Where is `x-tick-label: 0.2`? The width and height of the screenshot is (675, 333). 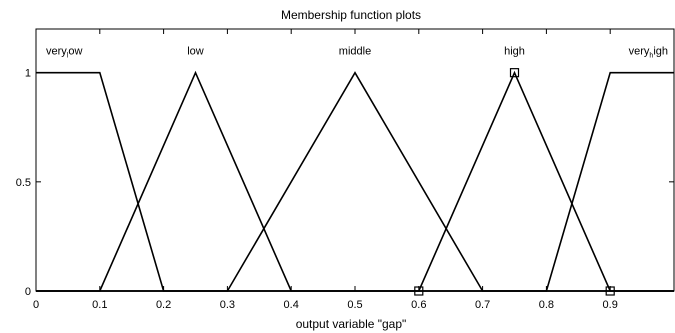
x-tick-label: 0.2 is located at coordinates (163, 305).